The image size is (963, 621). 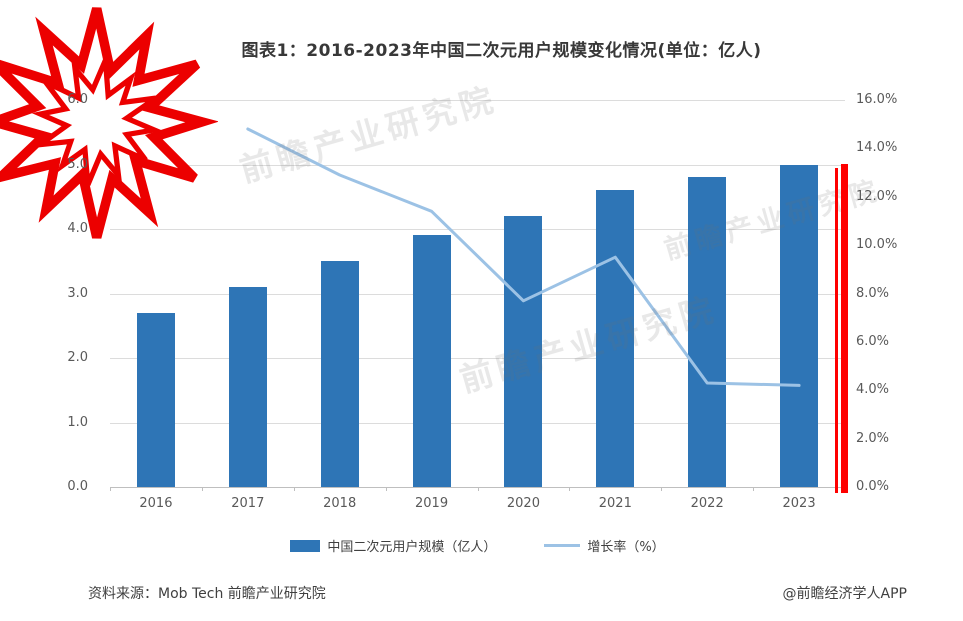 I want to click on right-axis-tick-label: 6.0%, so click(x=873, y=341).